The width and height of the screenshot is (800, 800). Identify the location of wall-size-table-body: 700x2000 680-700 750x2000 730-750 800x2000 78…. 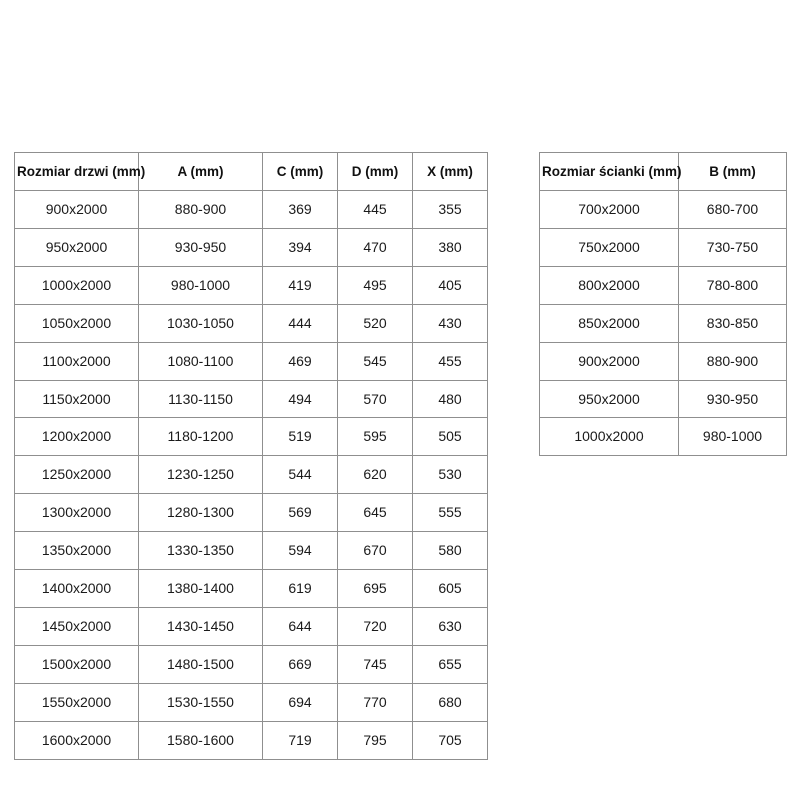
(663, 323).